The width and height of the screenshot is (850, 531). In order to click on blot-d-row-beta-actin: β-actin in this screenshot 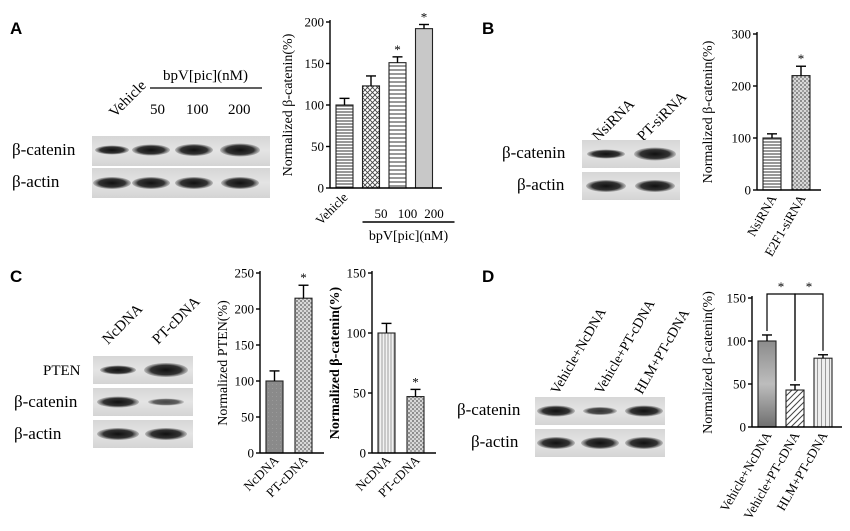, I will do `click(495, 441)`.